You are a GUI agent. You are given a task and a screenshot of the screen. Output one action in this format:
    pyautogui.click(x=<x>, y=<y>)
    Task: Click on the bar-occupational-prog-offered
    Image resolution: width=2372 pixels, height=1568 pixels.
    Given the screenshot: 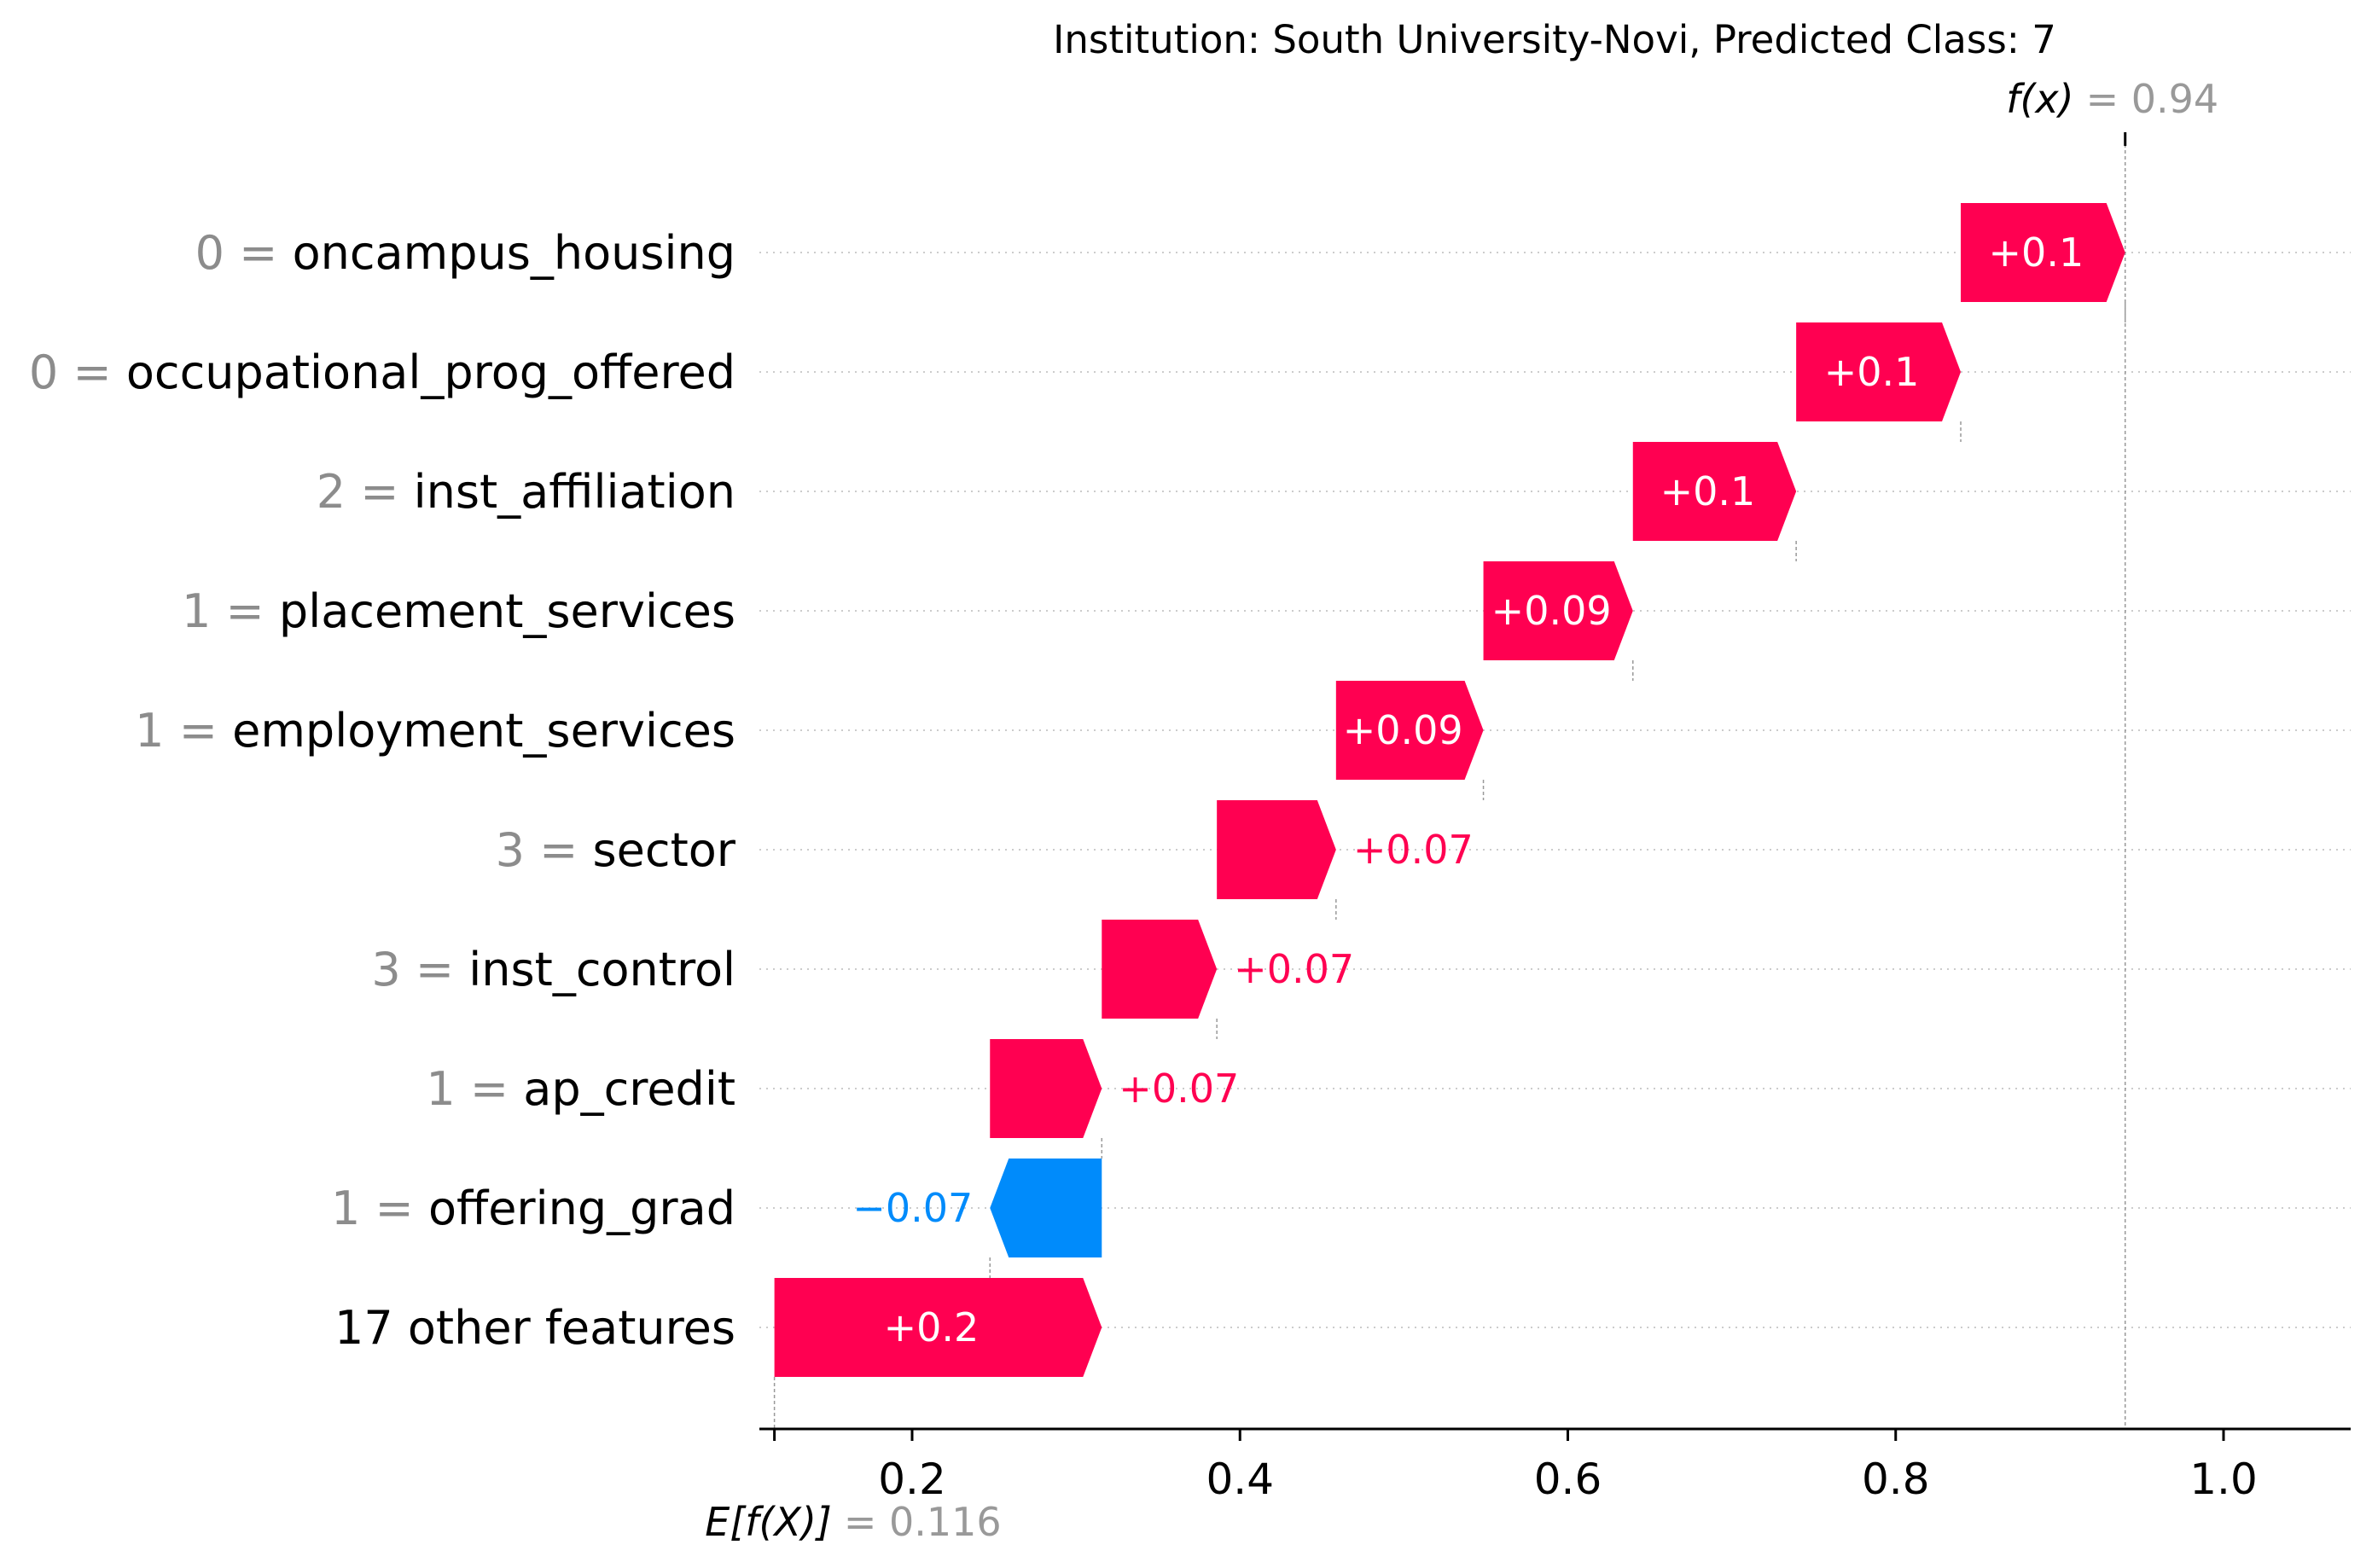 What is the action you would take?
    pyautogui.click(x=1879, y=371)
    